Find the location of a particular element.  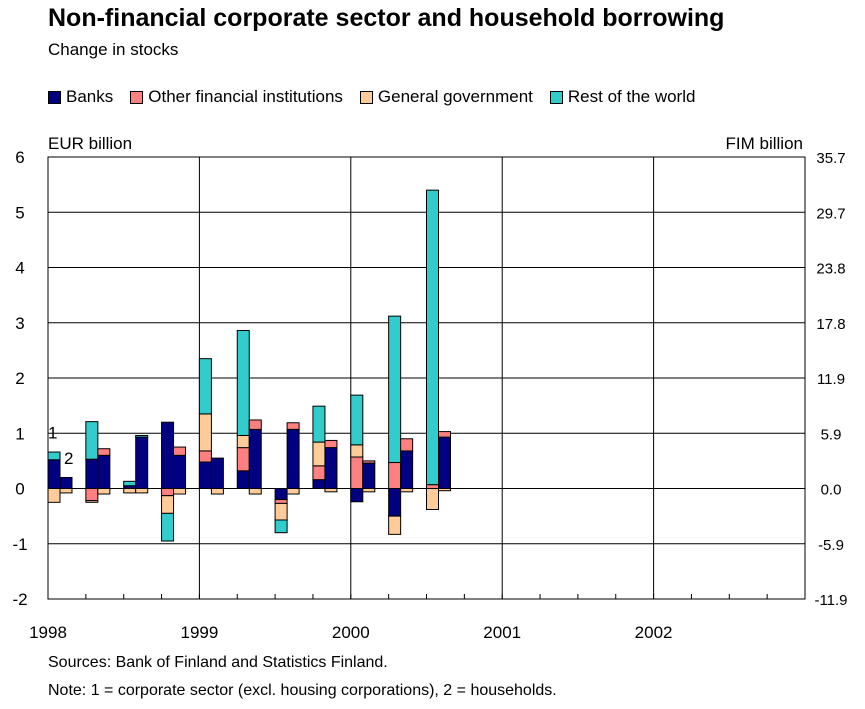

bar-row-1998Q2-corporate is located at coordinates (92, 440).